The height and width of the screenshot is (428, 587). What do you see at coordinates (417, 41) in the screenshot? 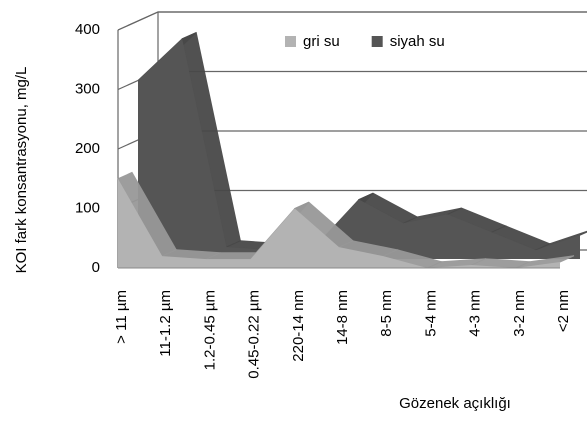
I see `legend-label: siyah su` at bounding box center [417, 41].